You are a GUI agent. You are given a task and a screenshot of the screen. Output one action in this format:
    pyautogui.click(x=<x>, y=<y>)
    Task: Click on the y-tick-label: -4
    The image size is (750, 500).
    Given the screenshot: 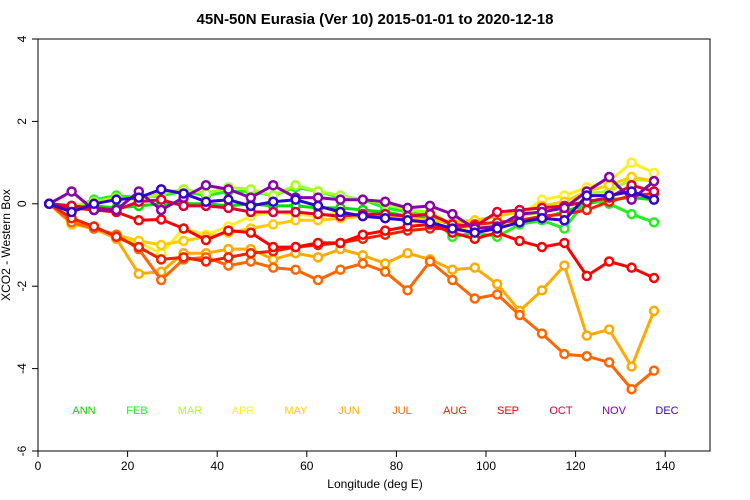 What is the action you would take?
    pyautogui.click(x=22, y=368)
    